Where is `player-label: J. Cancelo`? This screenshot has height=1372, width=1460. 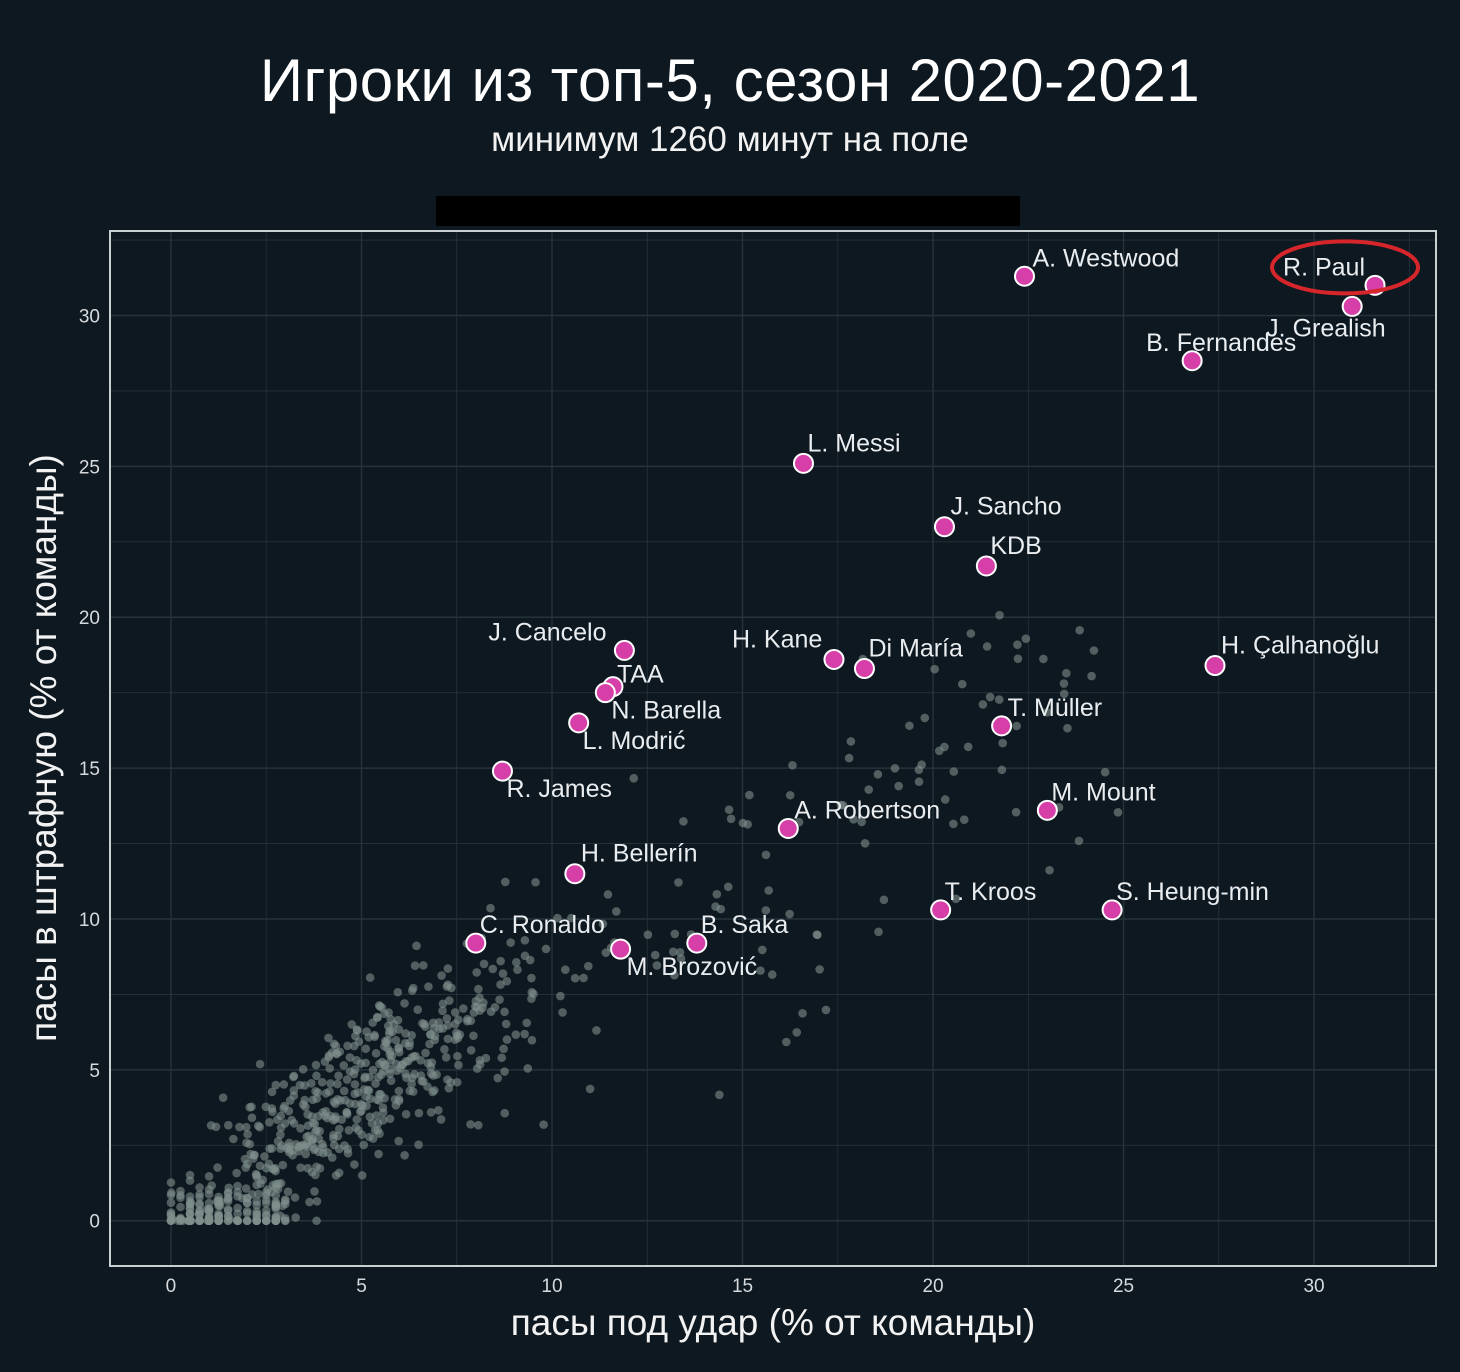 player-label: J. Cancelo is located at coordinates (547, 632).